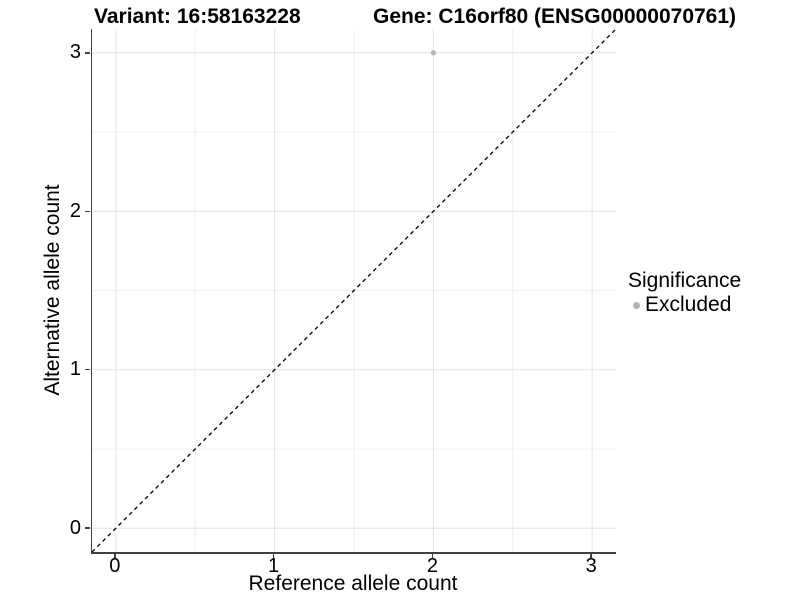  Describe the element at coordinates (591, 566) in the screenshot. I see `x-axis-tick-label: 3` at that location.